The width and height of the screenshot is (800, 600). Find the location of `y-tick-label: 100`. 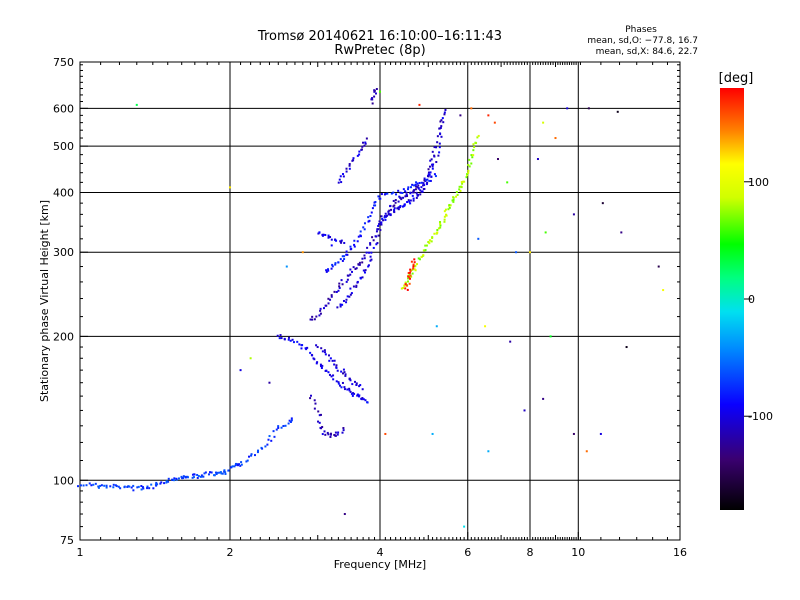

y-tick-label: 100 is located at coordinates (63, 480).